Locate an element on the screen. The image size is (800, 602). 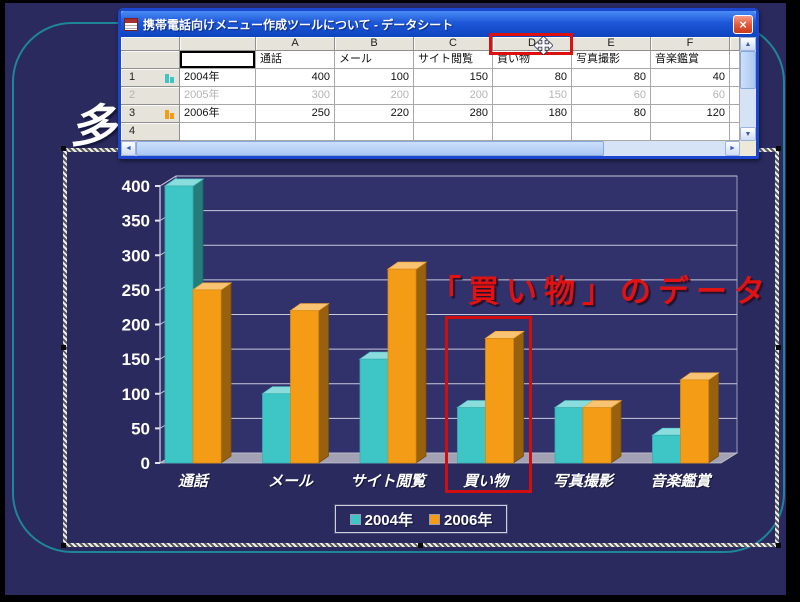
y-axis-tick-label: 100 is located at coordinates (136, 394).